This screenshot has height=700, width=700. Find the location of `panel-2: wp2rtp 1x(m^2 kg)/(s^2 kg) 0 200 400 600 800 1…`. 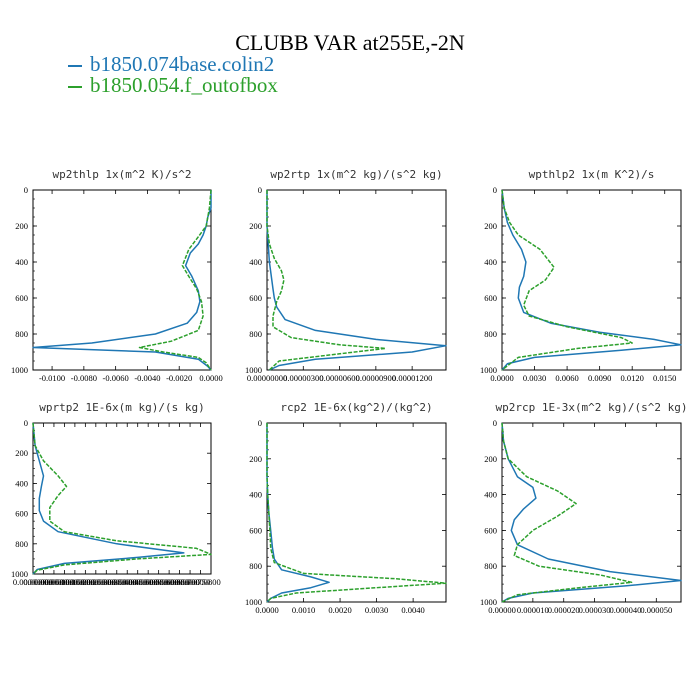

panel-2: wp2rtp 1x(m^2 kg)/(s^2 kg) 0 200 400 600 800 1… is located at coordinates (346, 275).